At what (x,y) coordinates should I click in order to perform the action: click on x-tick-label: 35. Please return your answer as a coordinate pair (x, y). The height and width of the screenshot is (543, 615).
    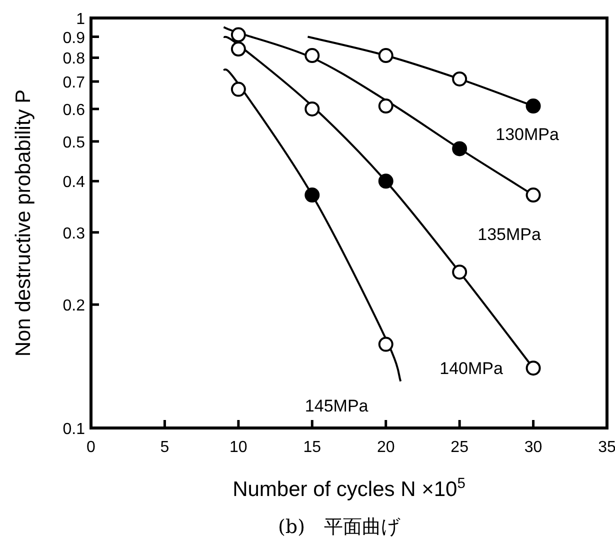
    Looking at the image, I should click on (606, 447).